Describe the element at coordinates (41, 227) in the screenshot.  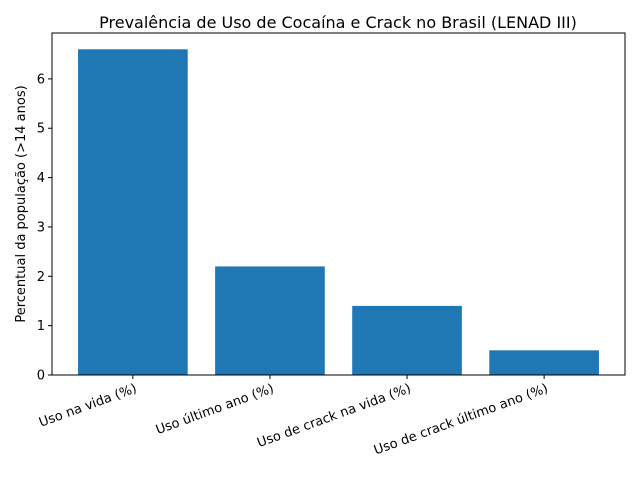
I see `y-tick-label: 3` at that location.